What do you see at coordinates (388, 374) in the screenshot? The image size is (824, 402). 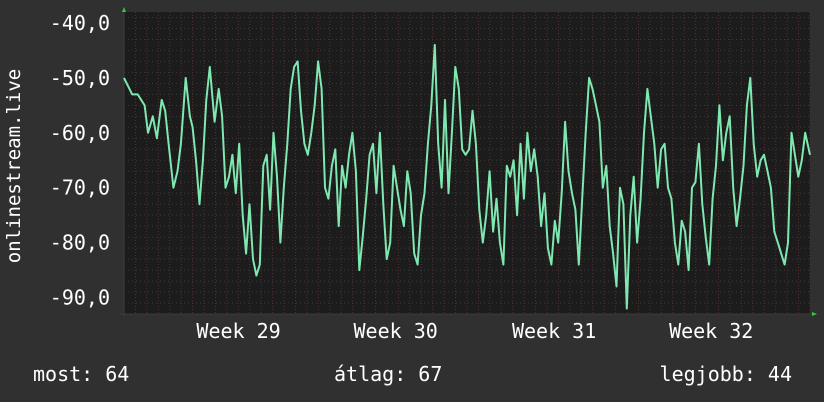 I see `average-value-label: átlag: 67` at bounding box center [388, 374].